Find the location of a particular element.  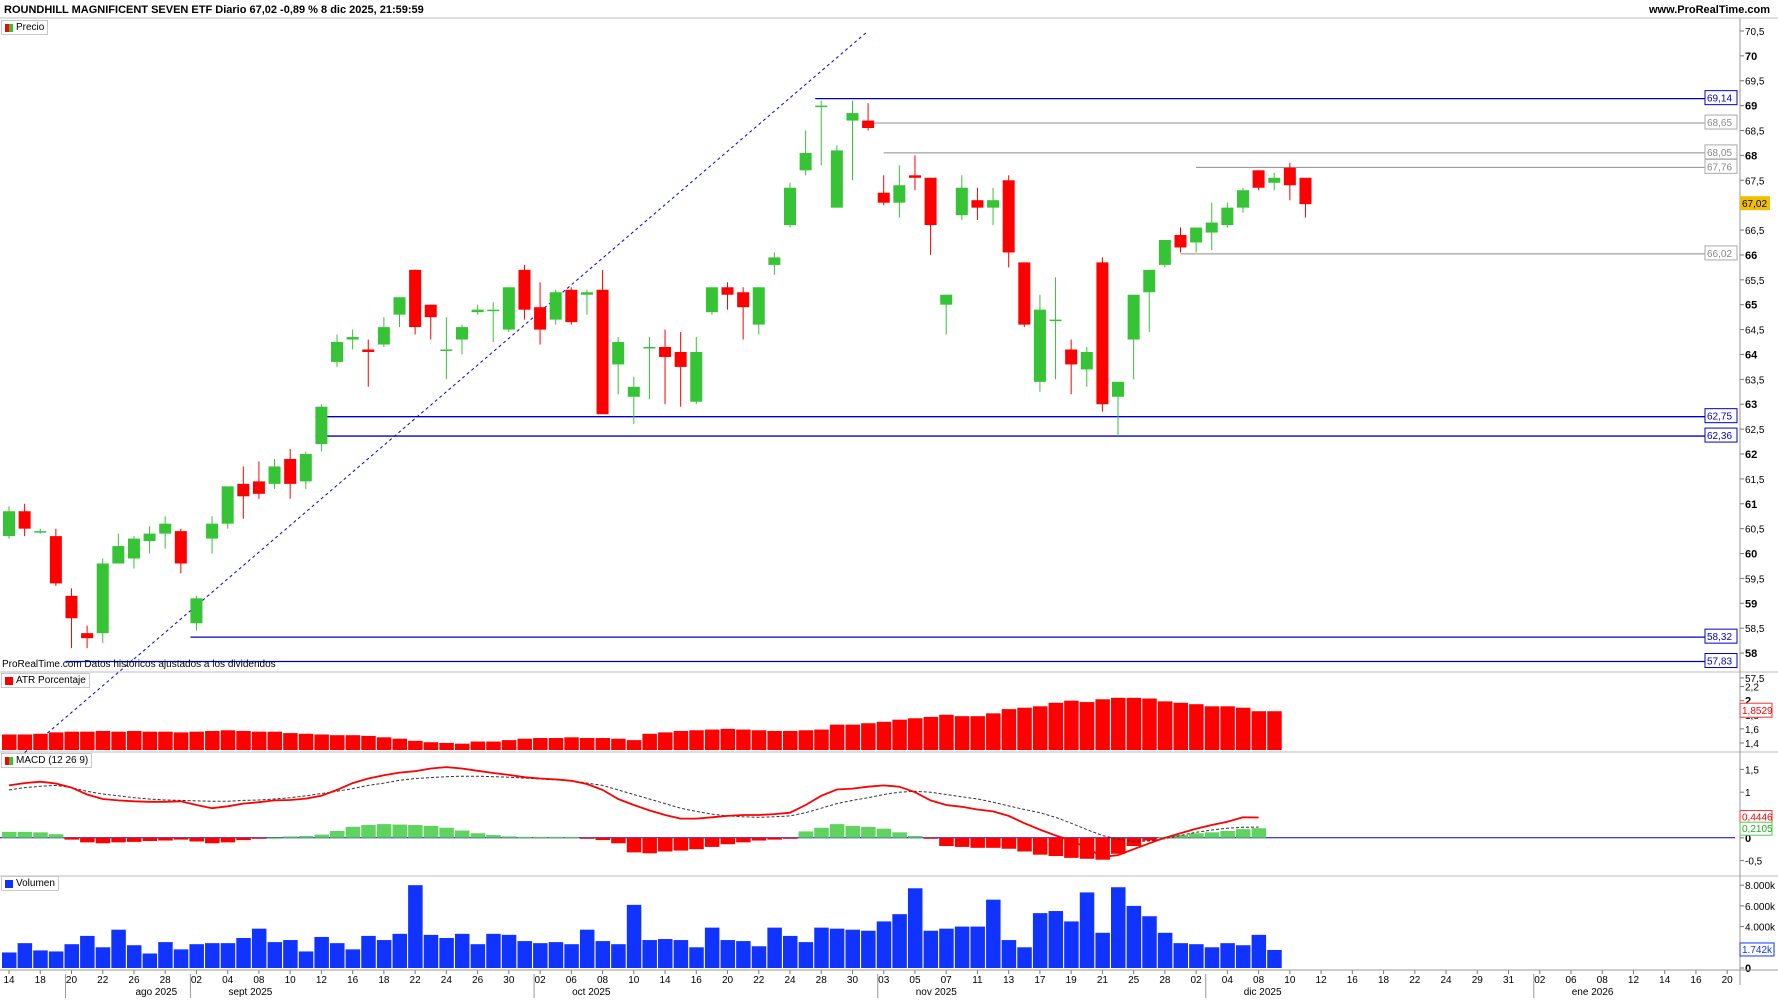

price-tick-label: 66,5 is located at coordinates (1755, 231).